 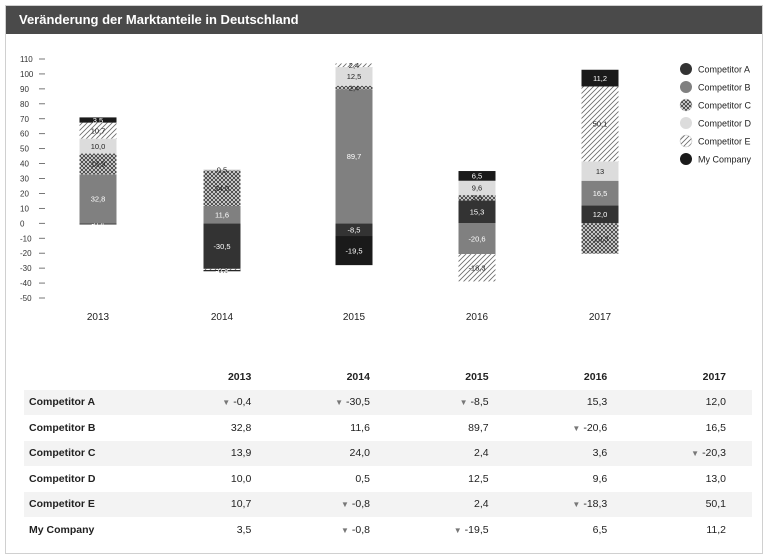 I want to click on bar-segment-competitor-a-2017, so click(x=600, y=214).